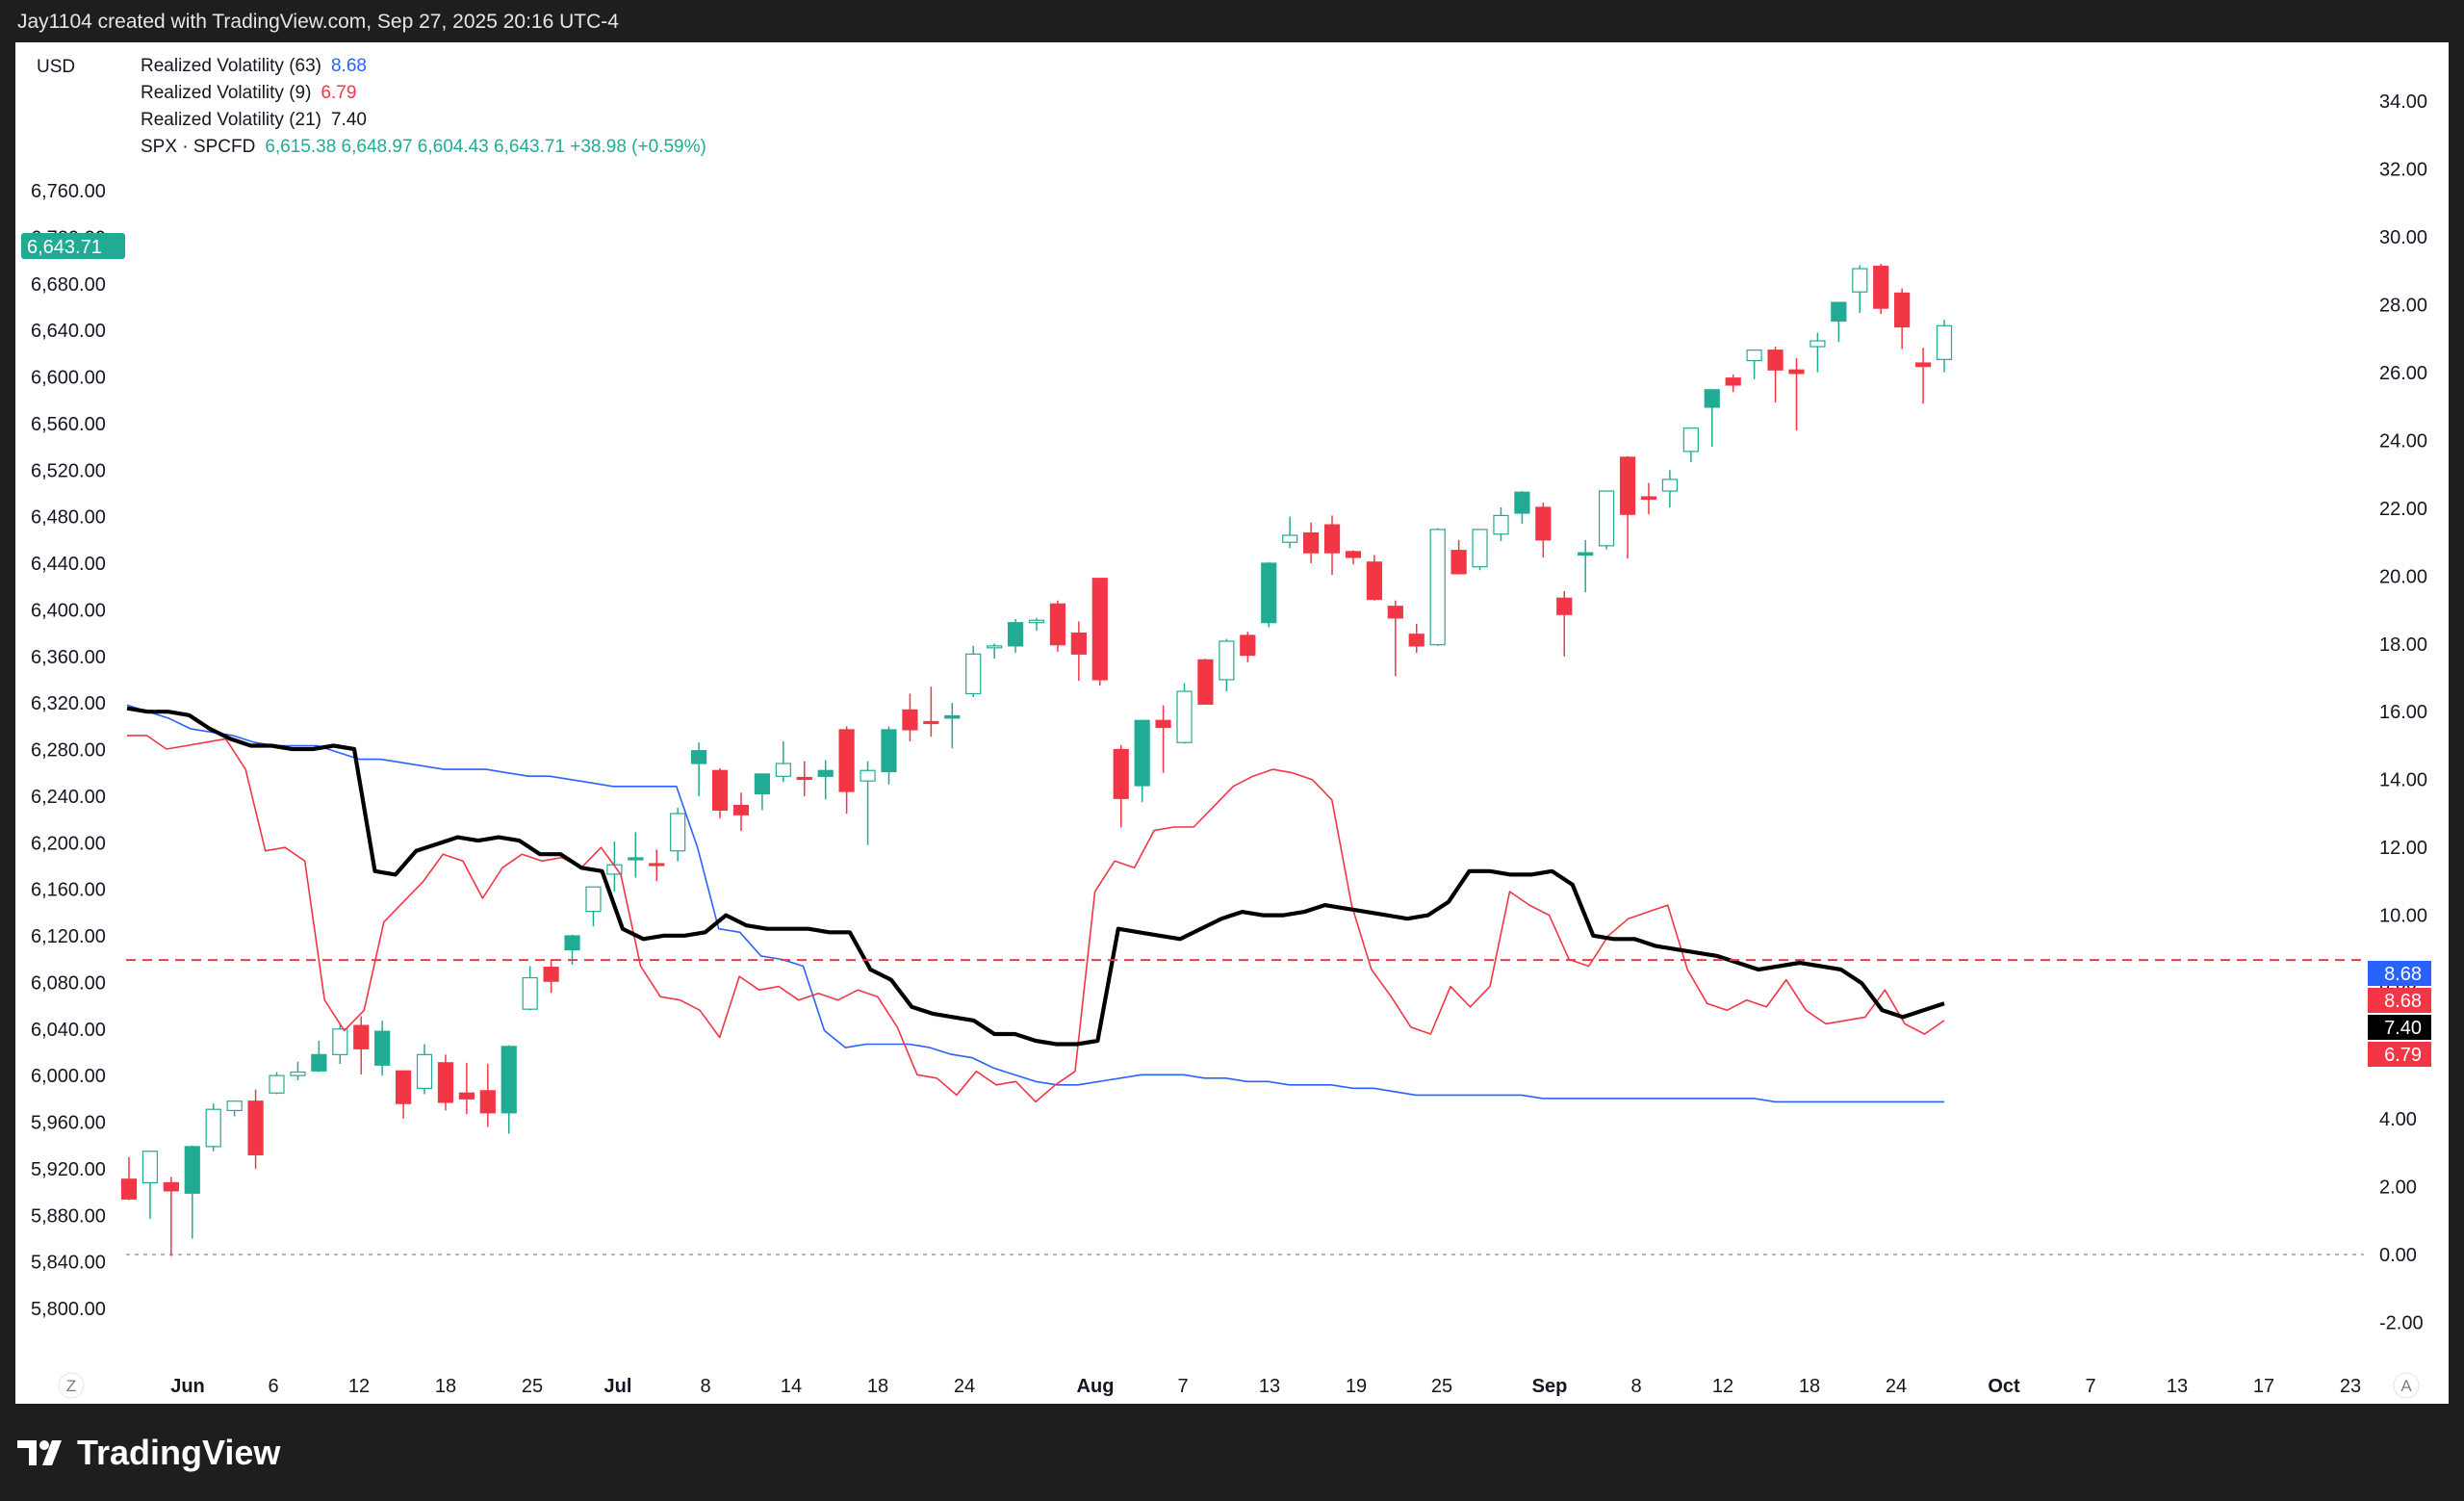  What do you see at coordinates (1232, 1452) in the screenshot?
I see `footer-bar: TradingView` at bounding box center [1232, 1452].